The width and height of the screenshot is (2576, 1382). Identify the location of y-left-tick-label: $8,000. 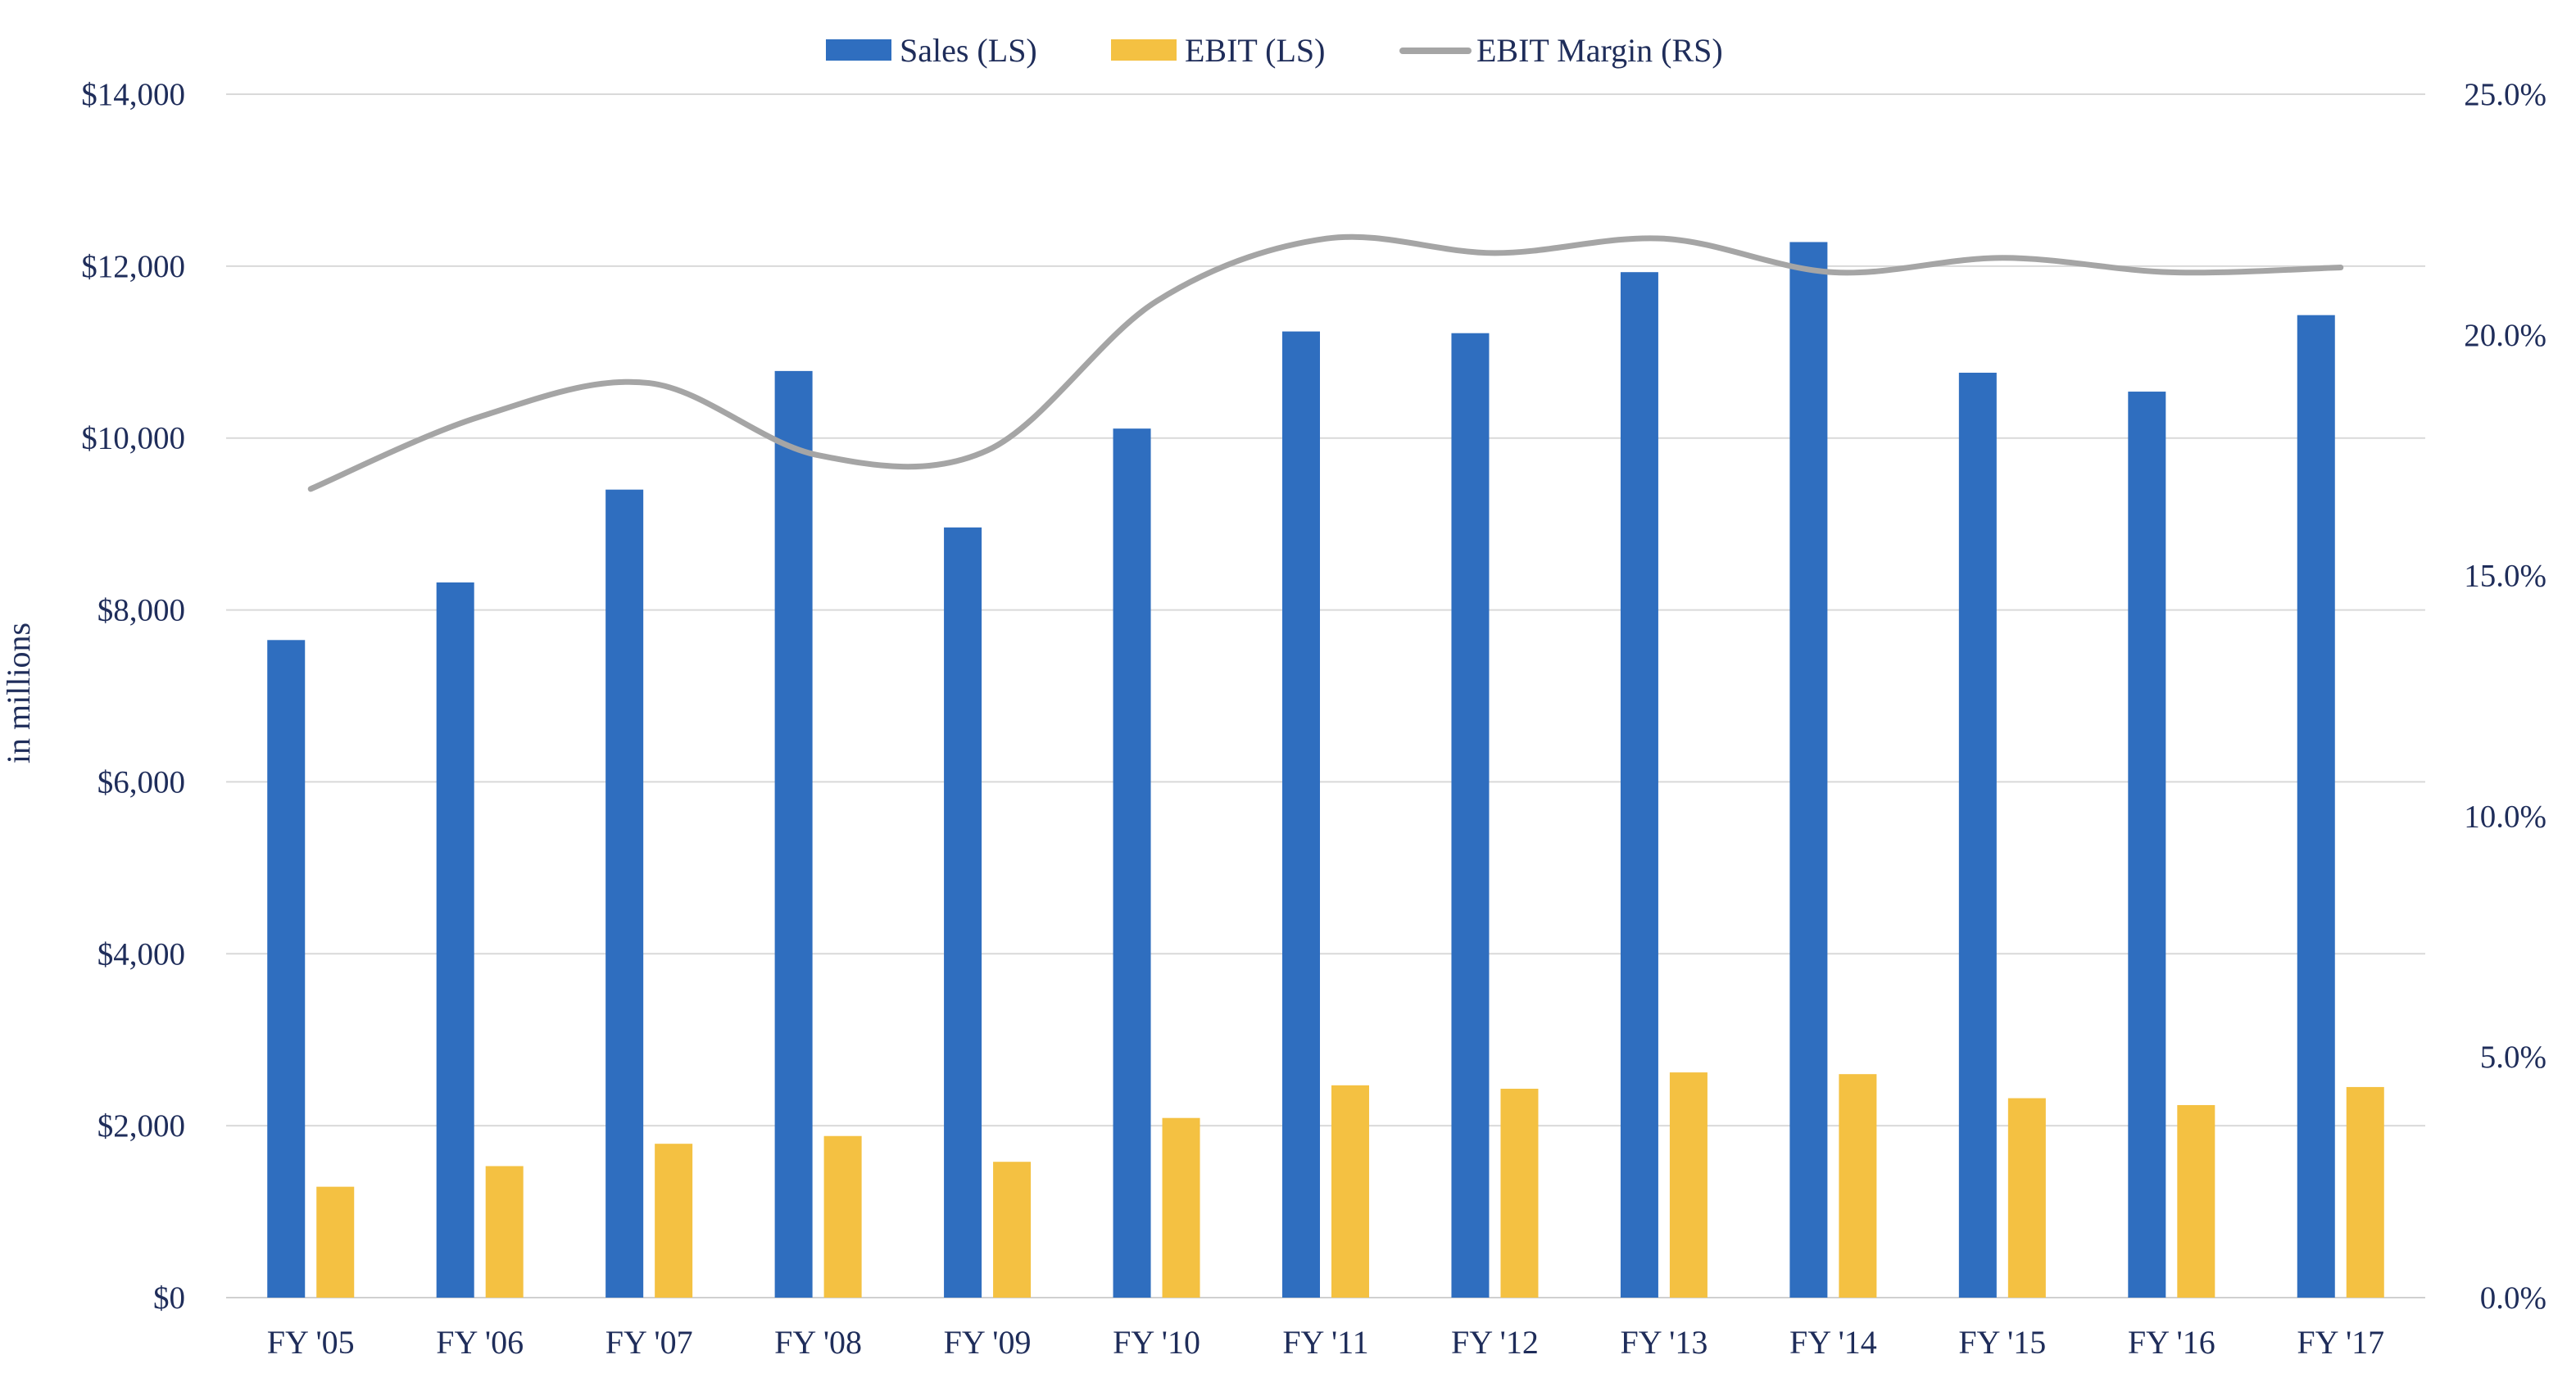
(141, 610).